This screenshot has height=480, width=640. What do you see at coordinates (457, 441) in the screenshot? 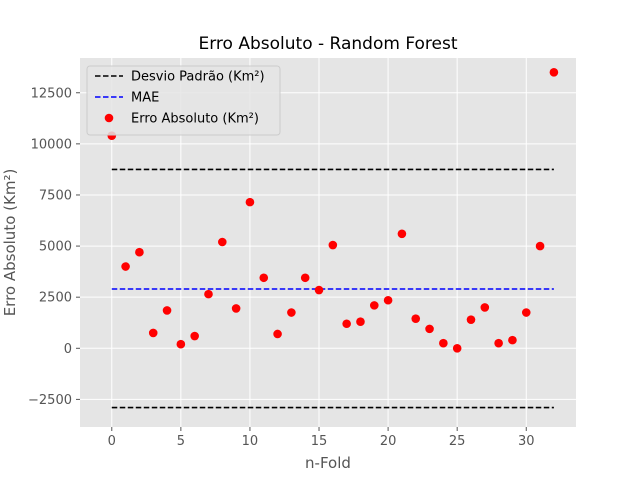
I see `x-tick-label: 25` at bounding box center [457, 441].